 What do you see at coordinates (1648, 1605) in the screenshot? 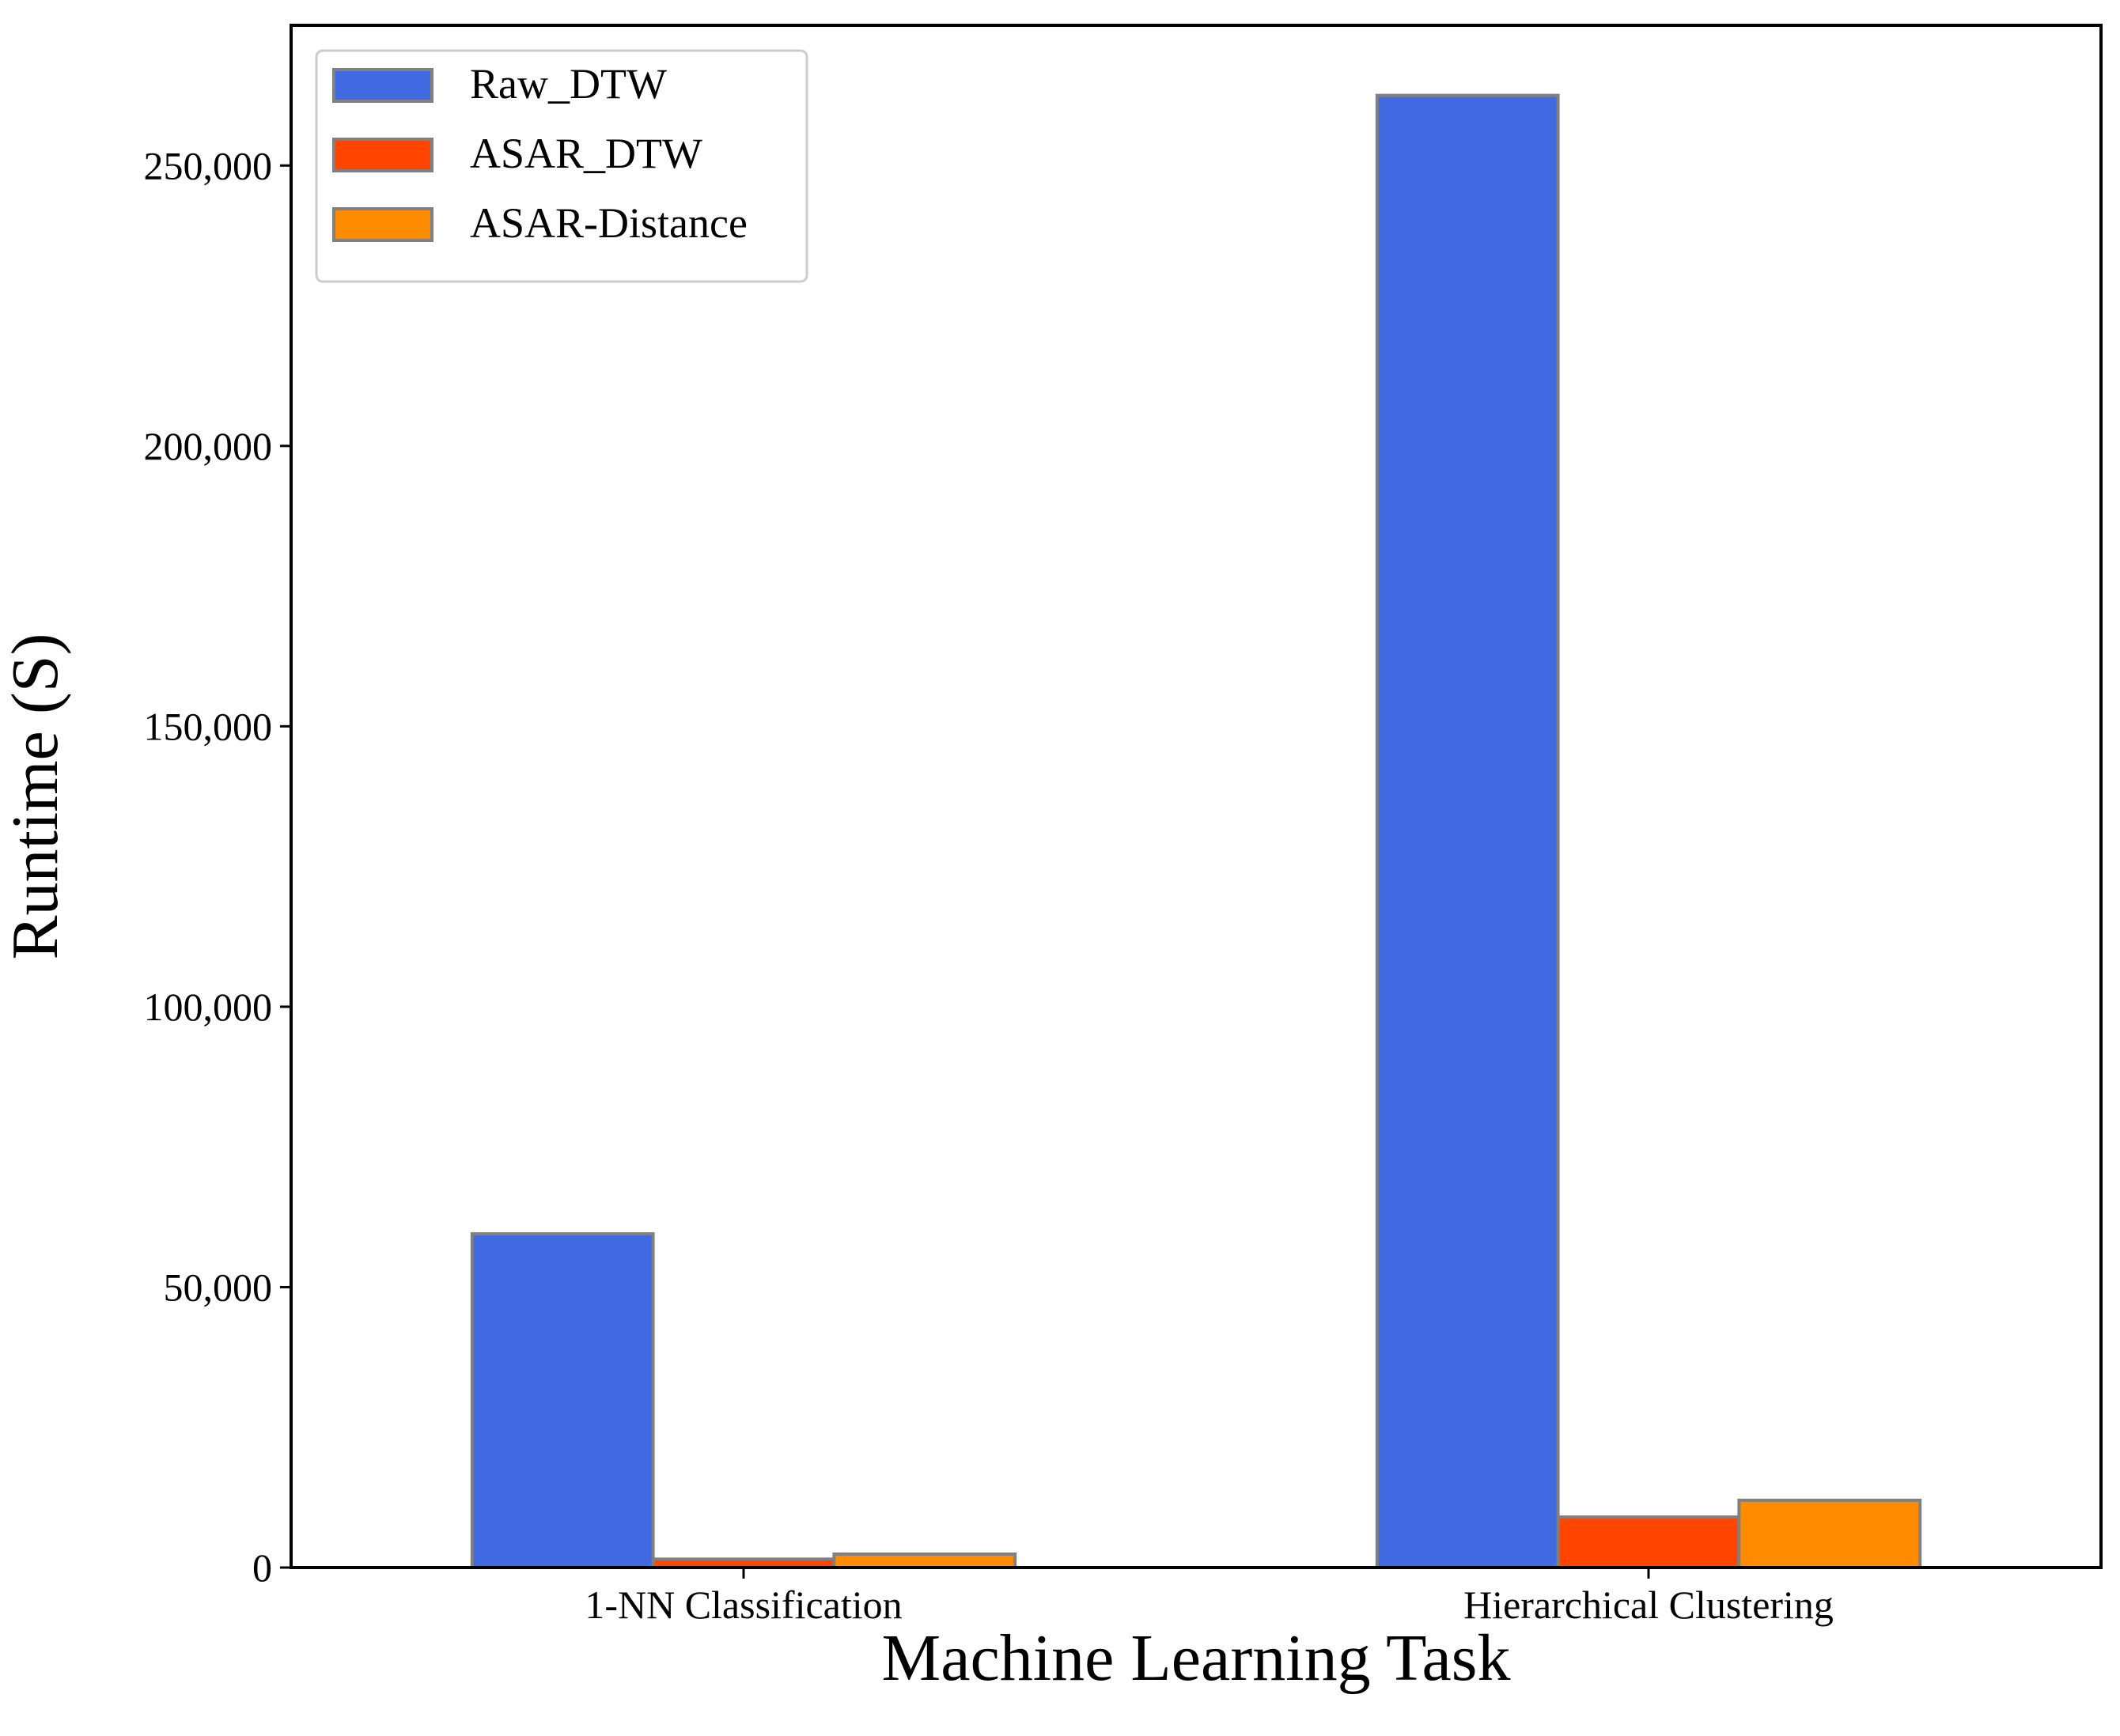
I see `x-tick-label: Hierarchical Clustering` at bounding box center [1648, 1605].